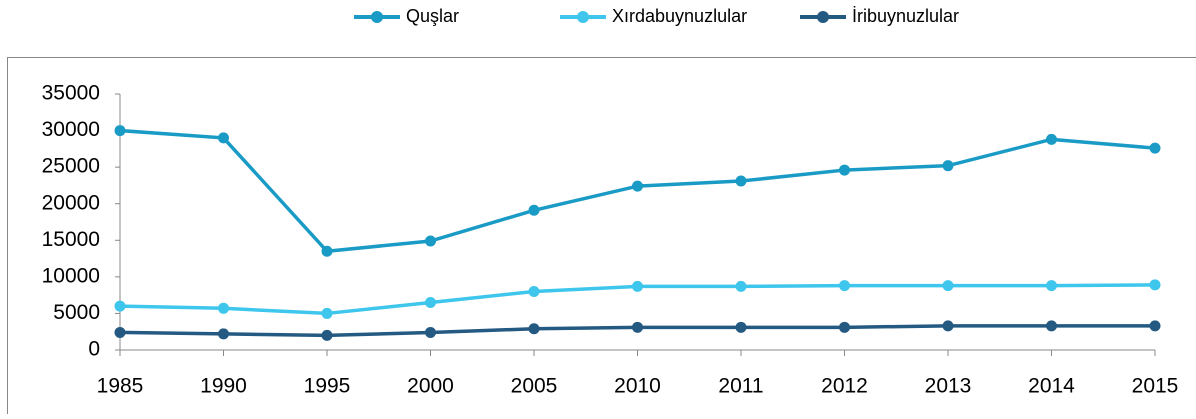 The width and height of the screenshot is (1196, 419). I want to click on x-tick-label: 2000, so click(430, 386).